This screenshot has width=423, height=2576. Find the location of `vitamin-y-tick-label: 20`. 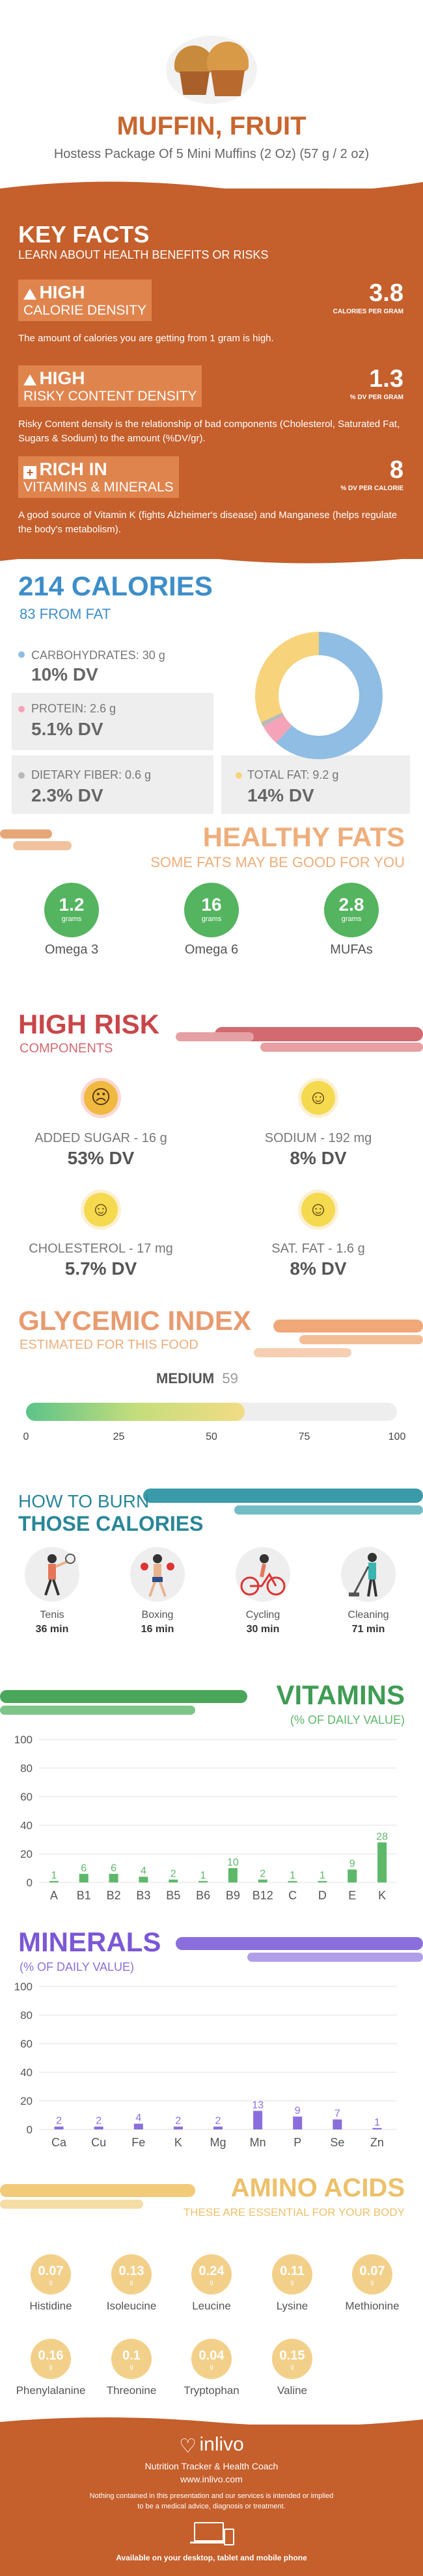

vitamin-y-tick-label: 20 is located at coordinates (26, 1854).